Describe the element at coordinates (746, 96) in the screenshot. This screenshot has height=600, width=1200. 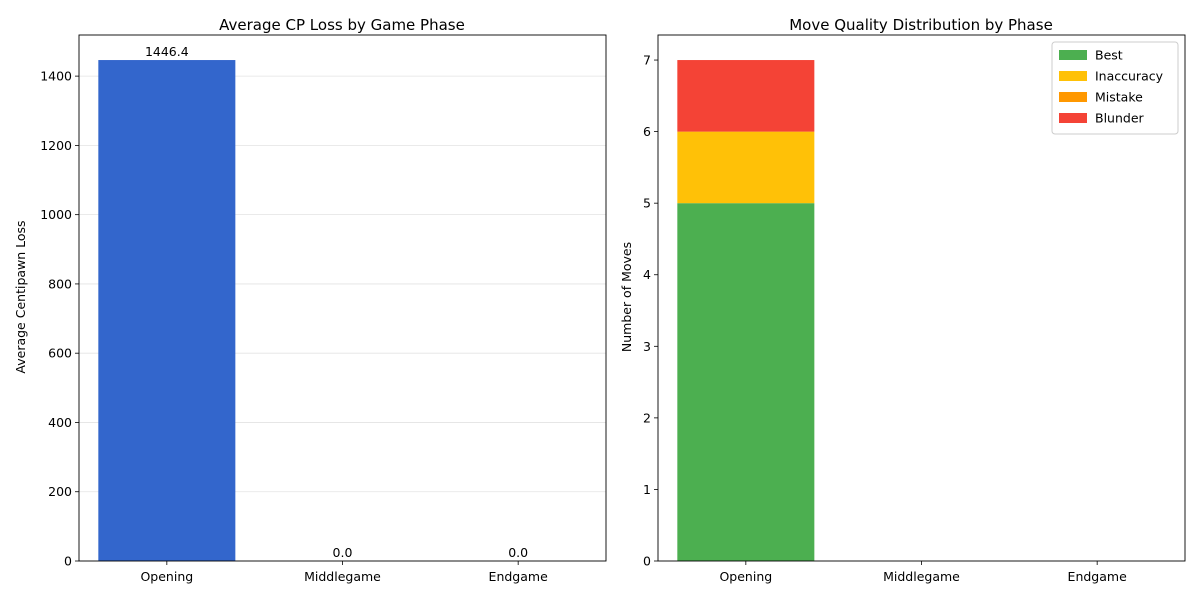
I see `move-quality-bar-blunder` at that location.